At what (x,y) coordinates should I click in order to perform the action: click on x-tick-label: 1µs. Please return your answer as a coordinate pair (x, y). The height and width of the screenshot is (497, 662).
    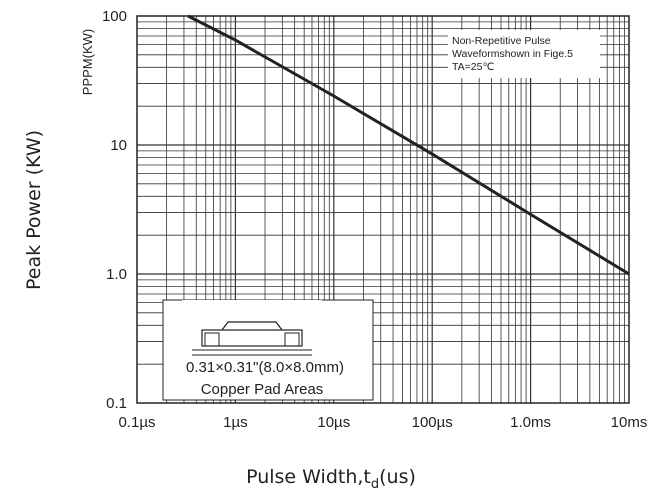
    Looking at the image, I should click on (235, 422).